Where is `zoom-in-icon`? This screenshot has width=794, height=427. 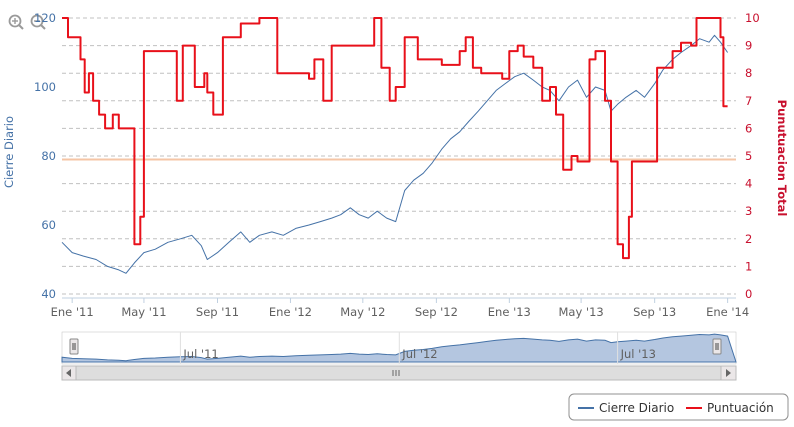
zoom-in-icon is located at coordinates (16, 22).